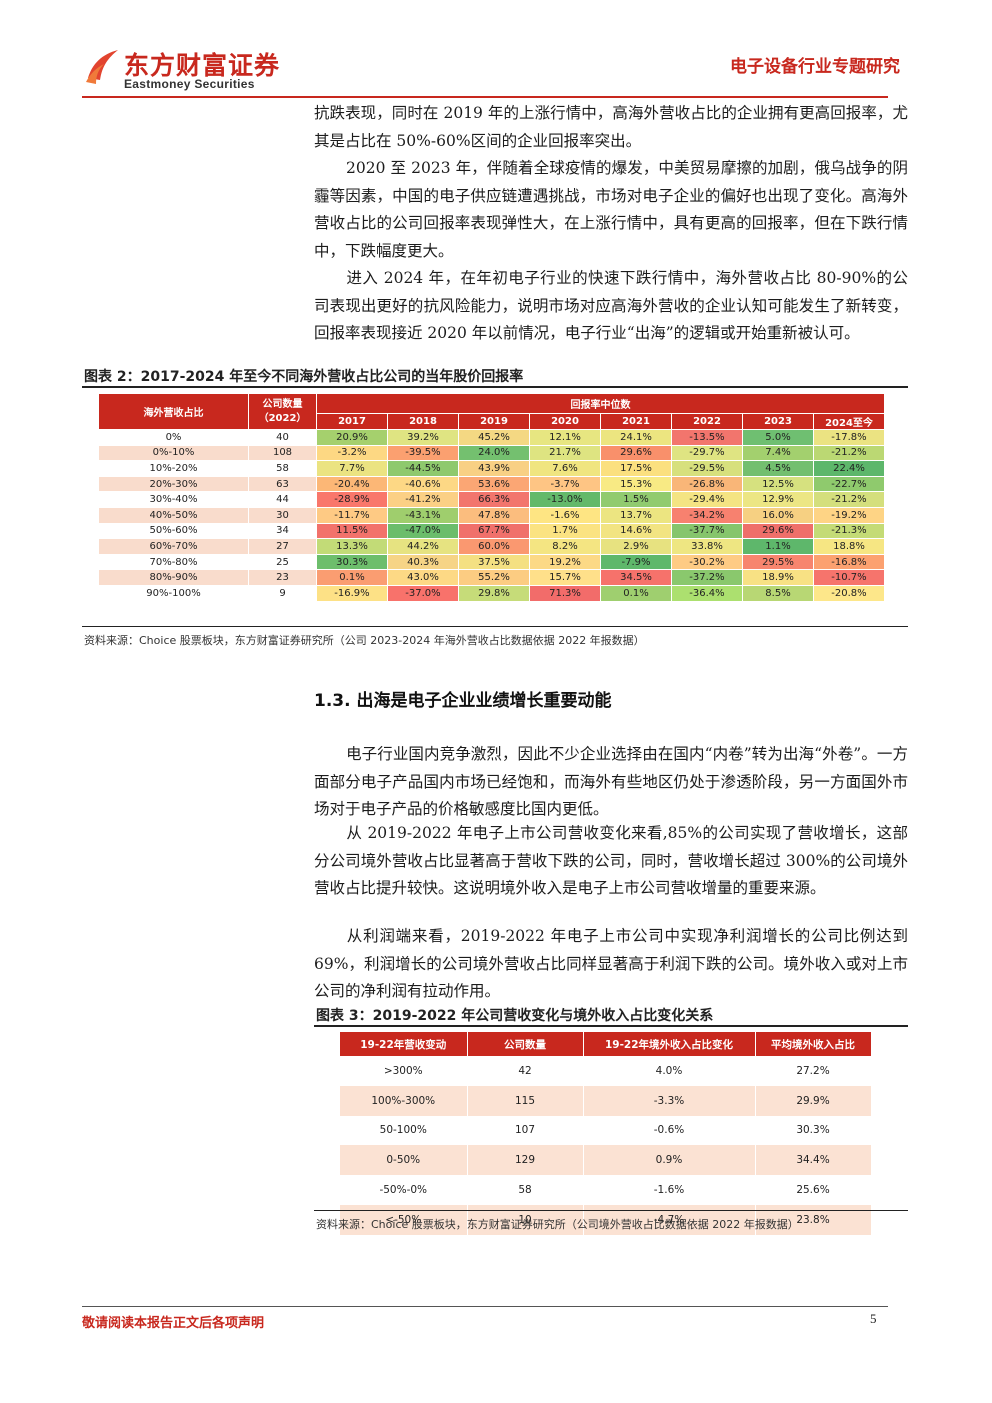 The width and height of the screenshot is (992, 1403). What do you see at coordinates (778, 515) in the screenshot?
I see `return-cell: 16.0%` at bounding box center [778, 515].